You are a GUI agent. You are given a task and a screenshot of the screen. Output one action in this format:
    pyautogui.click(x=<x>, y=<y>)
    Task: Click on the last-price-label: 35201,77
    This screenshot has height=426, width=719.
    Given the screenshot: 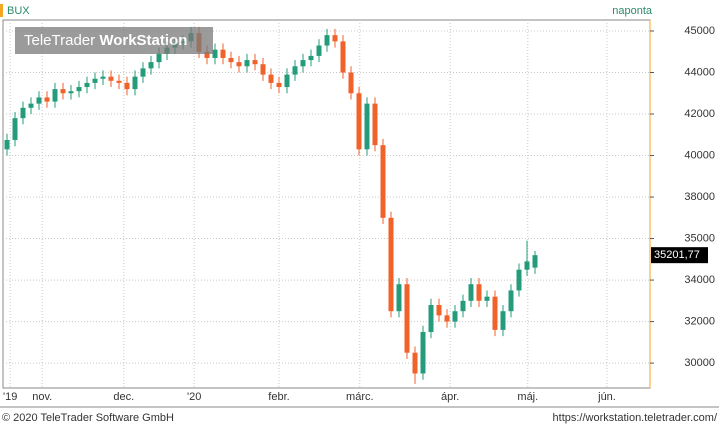 What is the action you would take?
    pyautogui.click(x=677, y=255)
    